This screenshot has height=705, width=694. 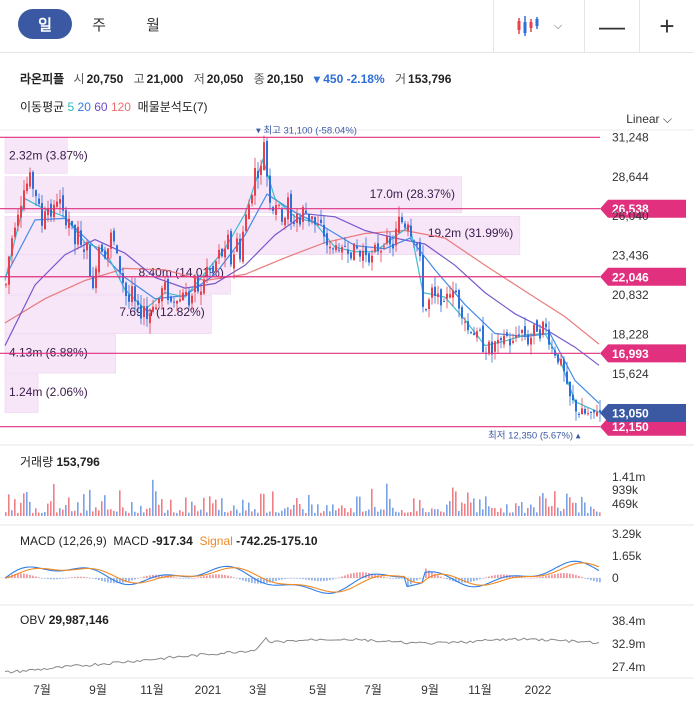 I want to click on volume-profile-label: 매물분석도(7), so click(x=172, y=107).